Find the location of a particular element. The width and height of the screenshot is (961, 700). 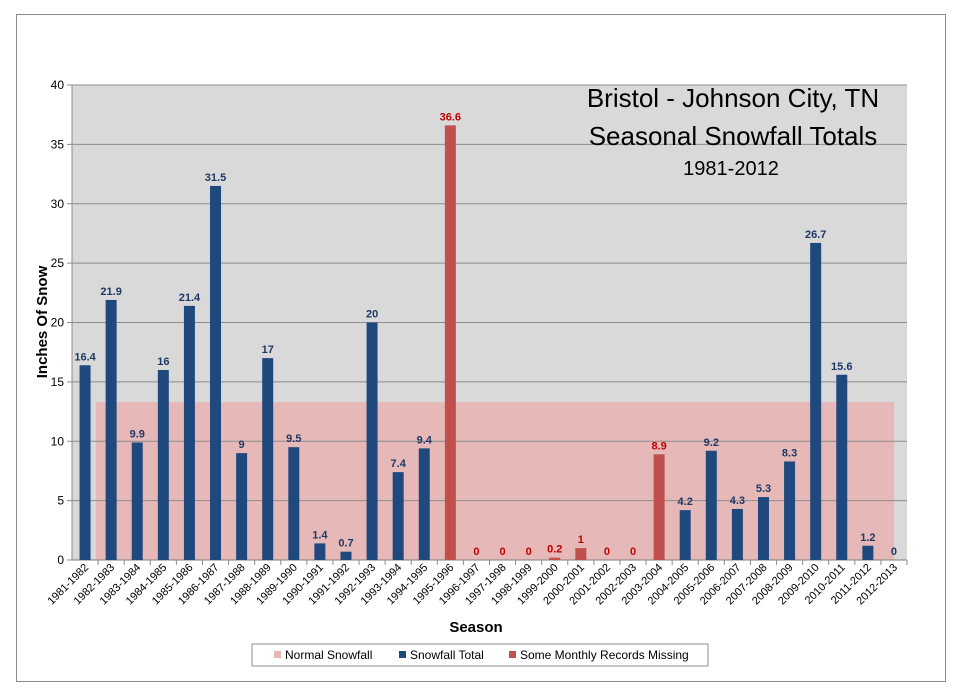

bar-2009-2010 is located at coordinates (816, 401).